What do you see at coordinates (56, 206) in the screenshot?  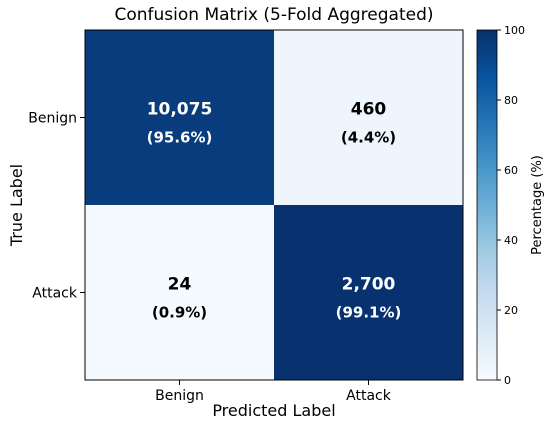 I see `y-axis: Benign Attack` at bounding box center [56, 206].